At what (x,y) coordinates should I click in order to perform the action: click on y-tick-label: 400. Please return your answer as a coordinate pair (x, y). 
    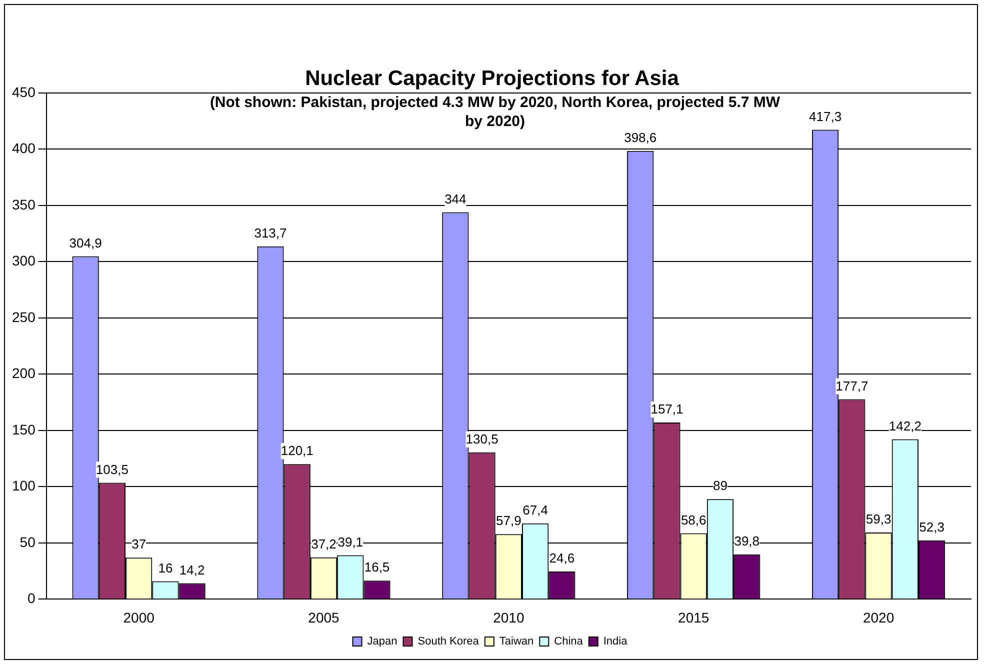
    Looking at the image, I should click on (24, 148).